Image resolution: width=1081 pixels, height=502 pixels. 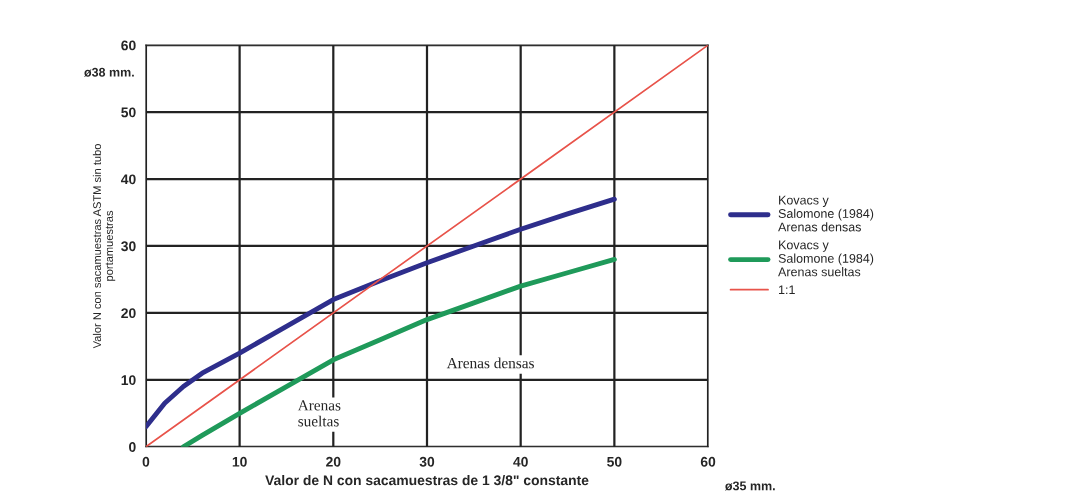 What do you see at coordinates (749, 486) in the screenshot?
I see `text: ø35 mm.` at bounding box center [749, 486].